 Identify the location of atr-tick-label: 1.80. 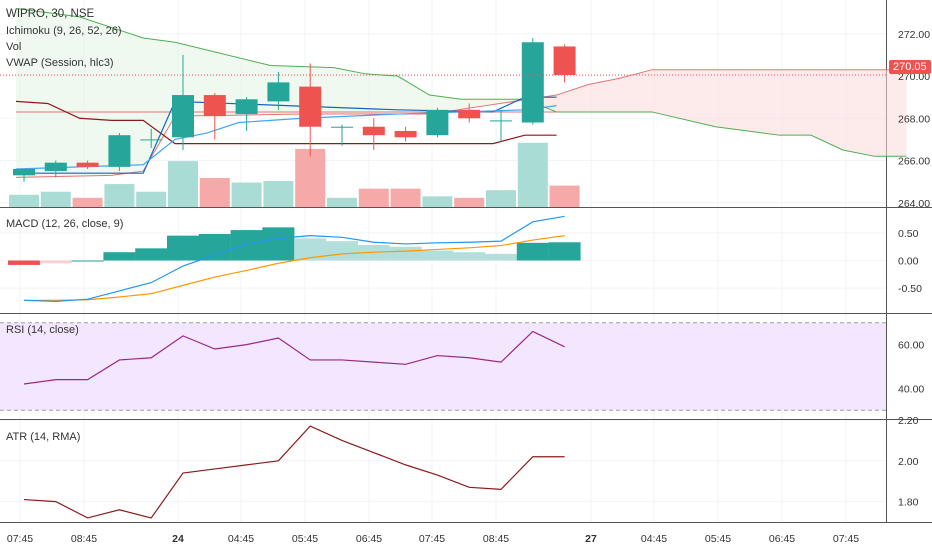
(908, 503).